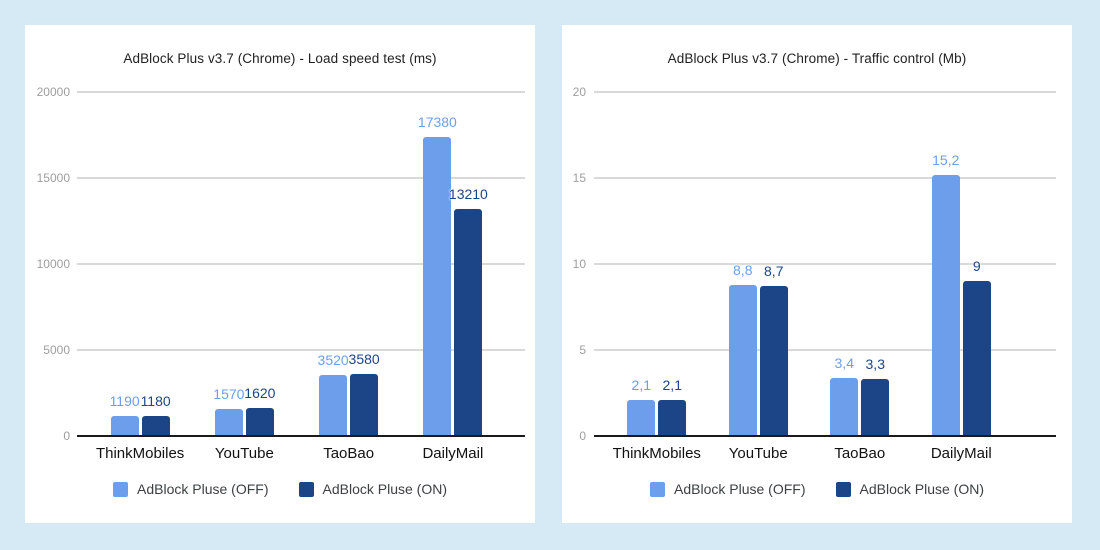  Describe the element at coordinates (229, 393) in the screenshot. I see `value-label-off-youtube: 1570` at that location.